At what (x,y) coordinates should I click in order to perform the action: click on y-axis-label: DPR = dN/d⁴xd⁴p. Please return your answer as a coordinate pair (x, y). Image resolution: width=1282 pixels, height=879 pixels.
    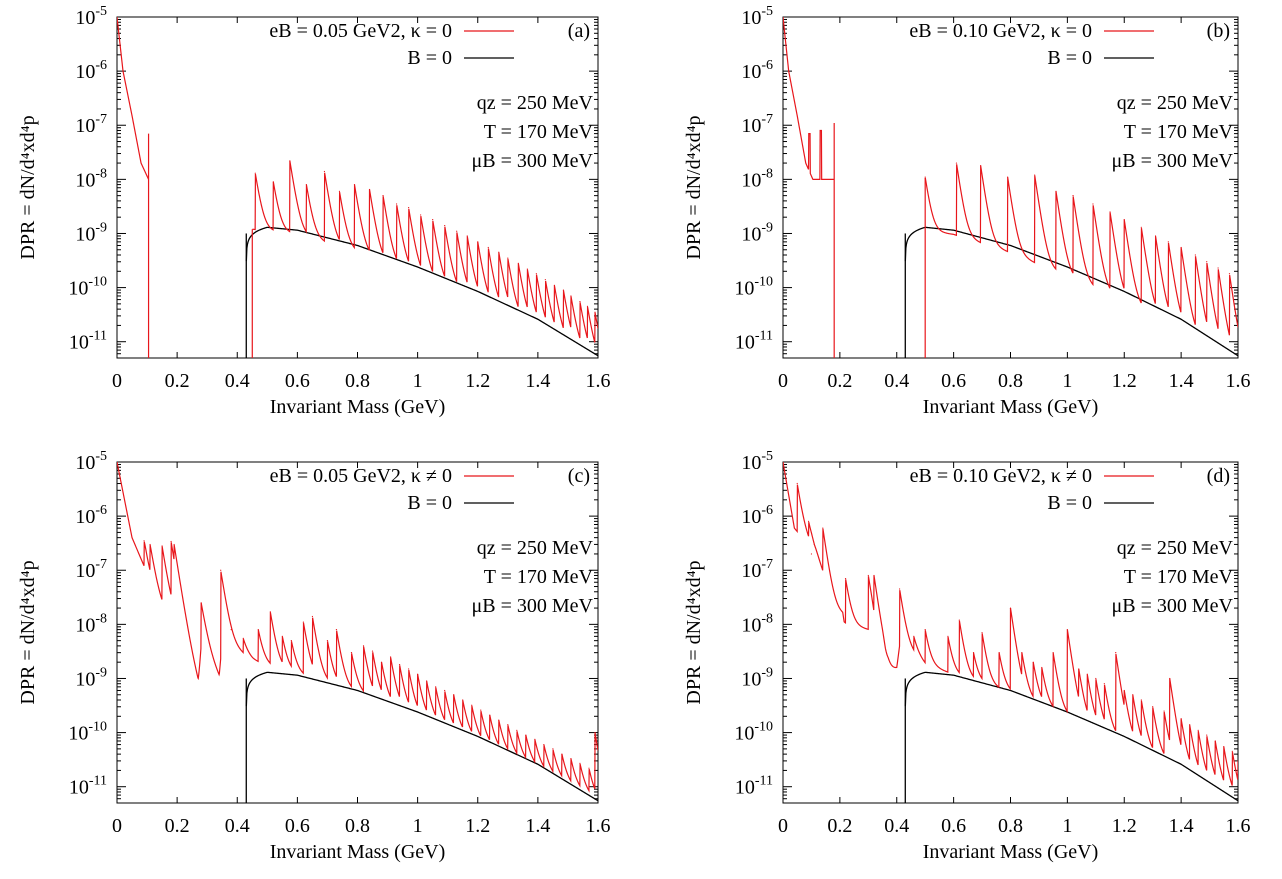
    Looking at the image, I should click on (28, 187).